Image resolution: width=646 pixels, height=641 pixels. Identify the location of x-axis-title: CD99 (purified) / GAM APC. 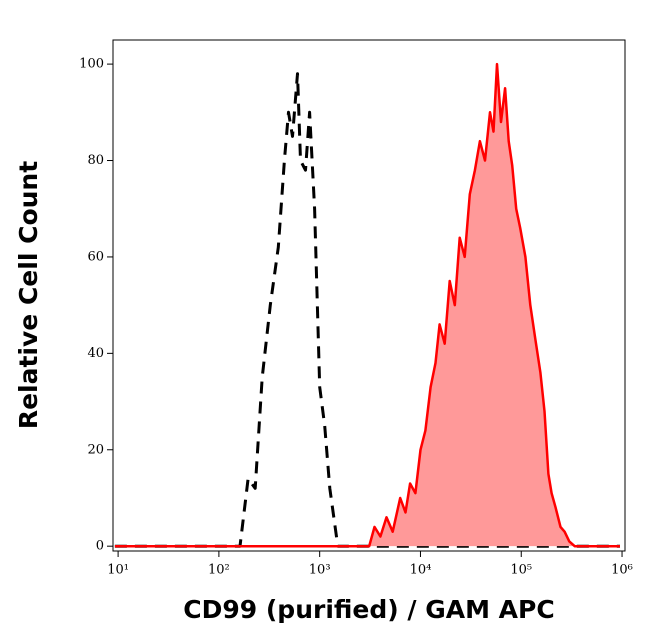
(368, 609).